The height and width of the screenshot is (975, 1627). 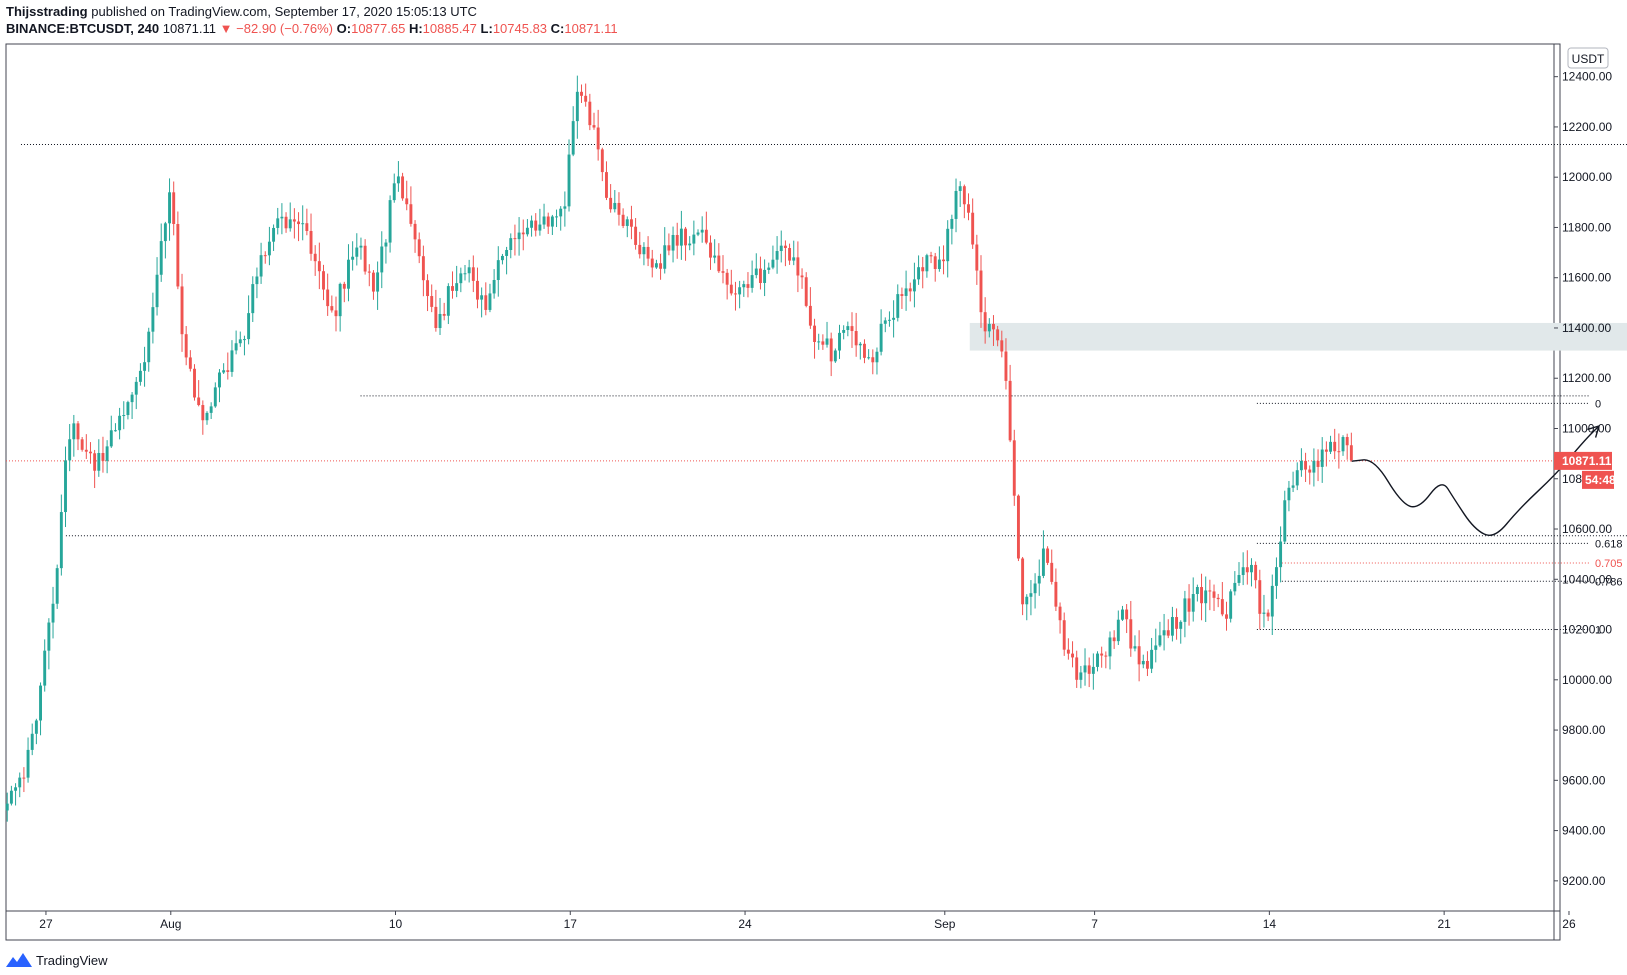 What do you see at coordinates (1598, 631) in the screenshot?
I see `fib-level-label: 1` at bounding box center [1598, 631].